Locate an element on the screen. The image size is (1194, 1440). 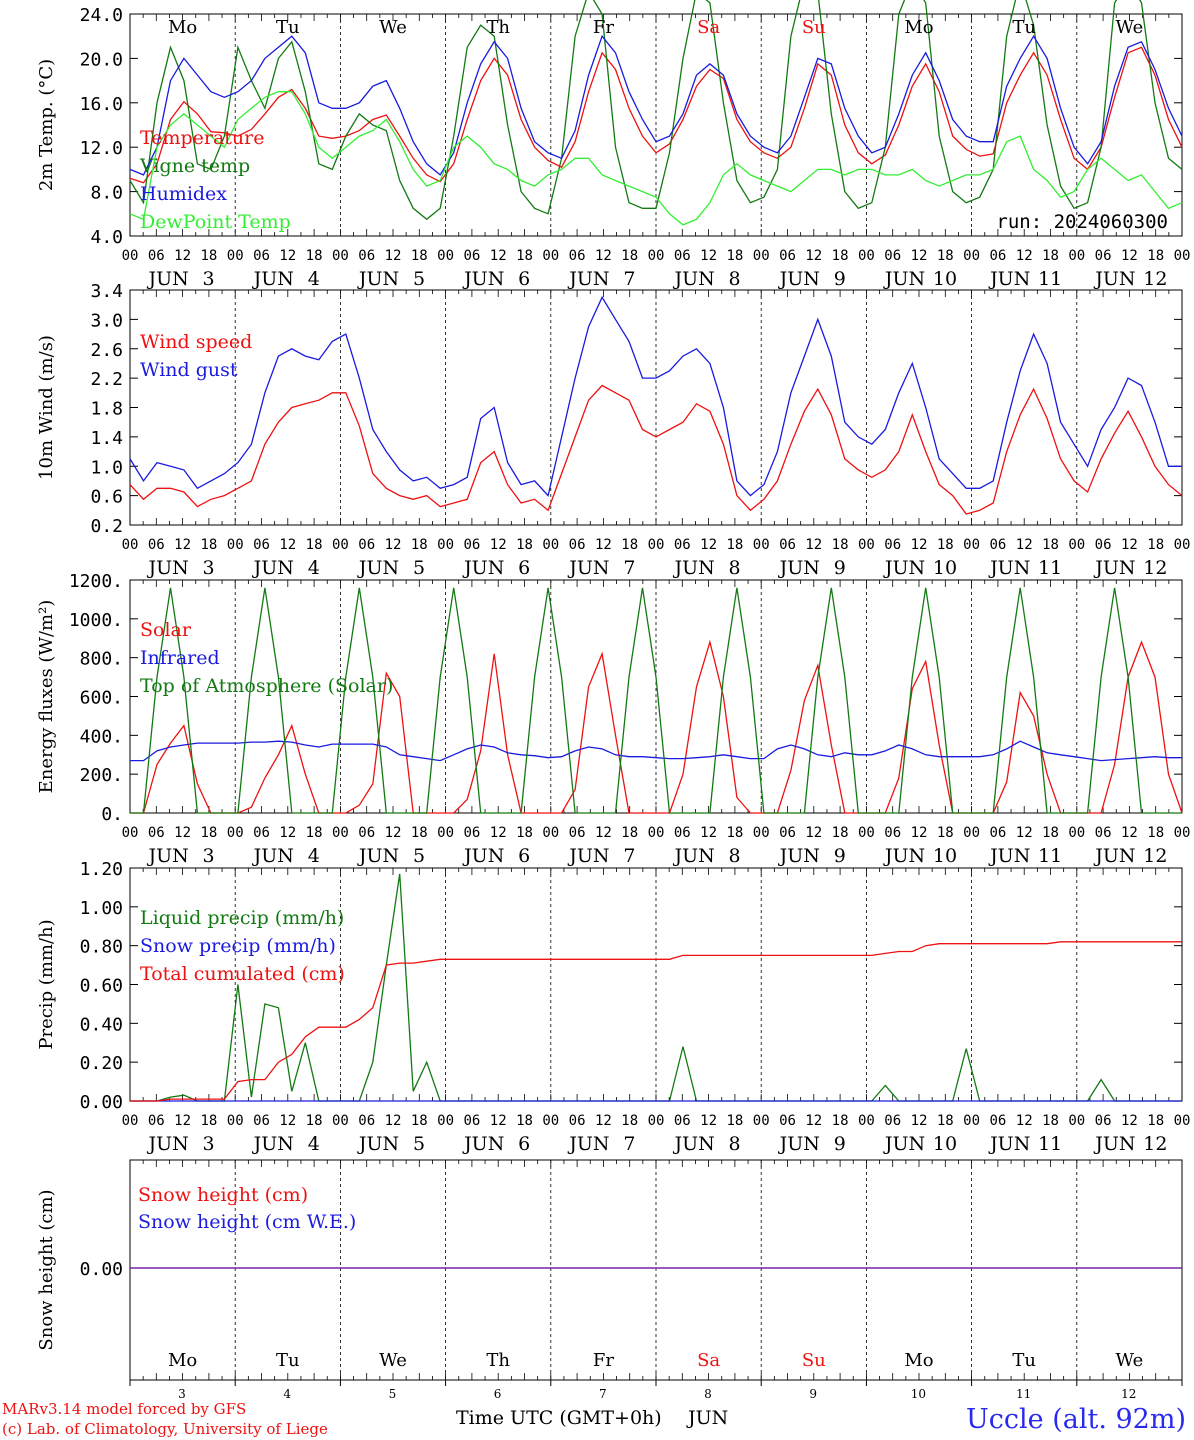
y-tick-label: 24.0 is located at coordinates (101, 15).